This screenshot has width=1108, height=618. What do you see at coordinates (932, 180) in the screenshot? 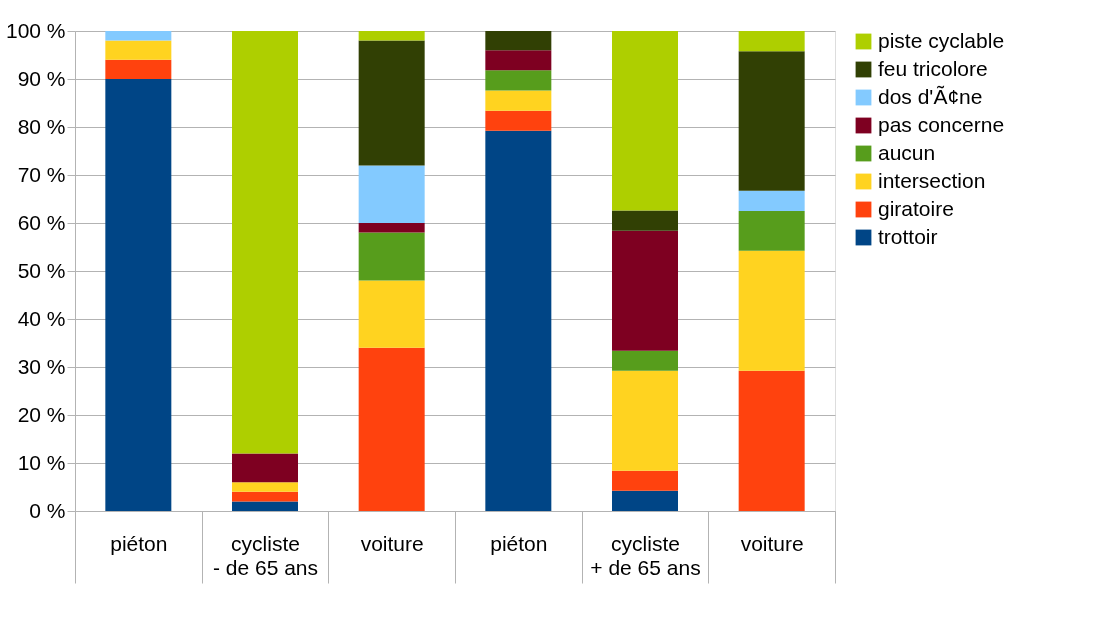
I see `legend-label: intersection` at bounding box center [932, 180].